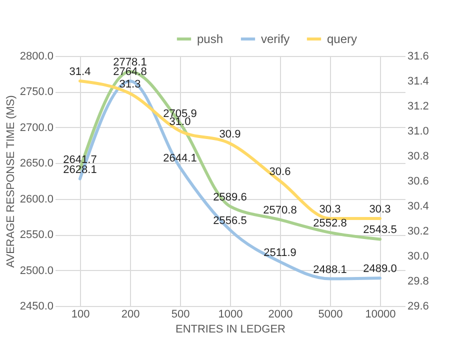 Image resolution: width=474 pixels, height=341 pixels. I want to click on data-label: 2764.8, so click(130, 72).